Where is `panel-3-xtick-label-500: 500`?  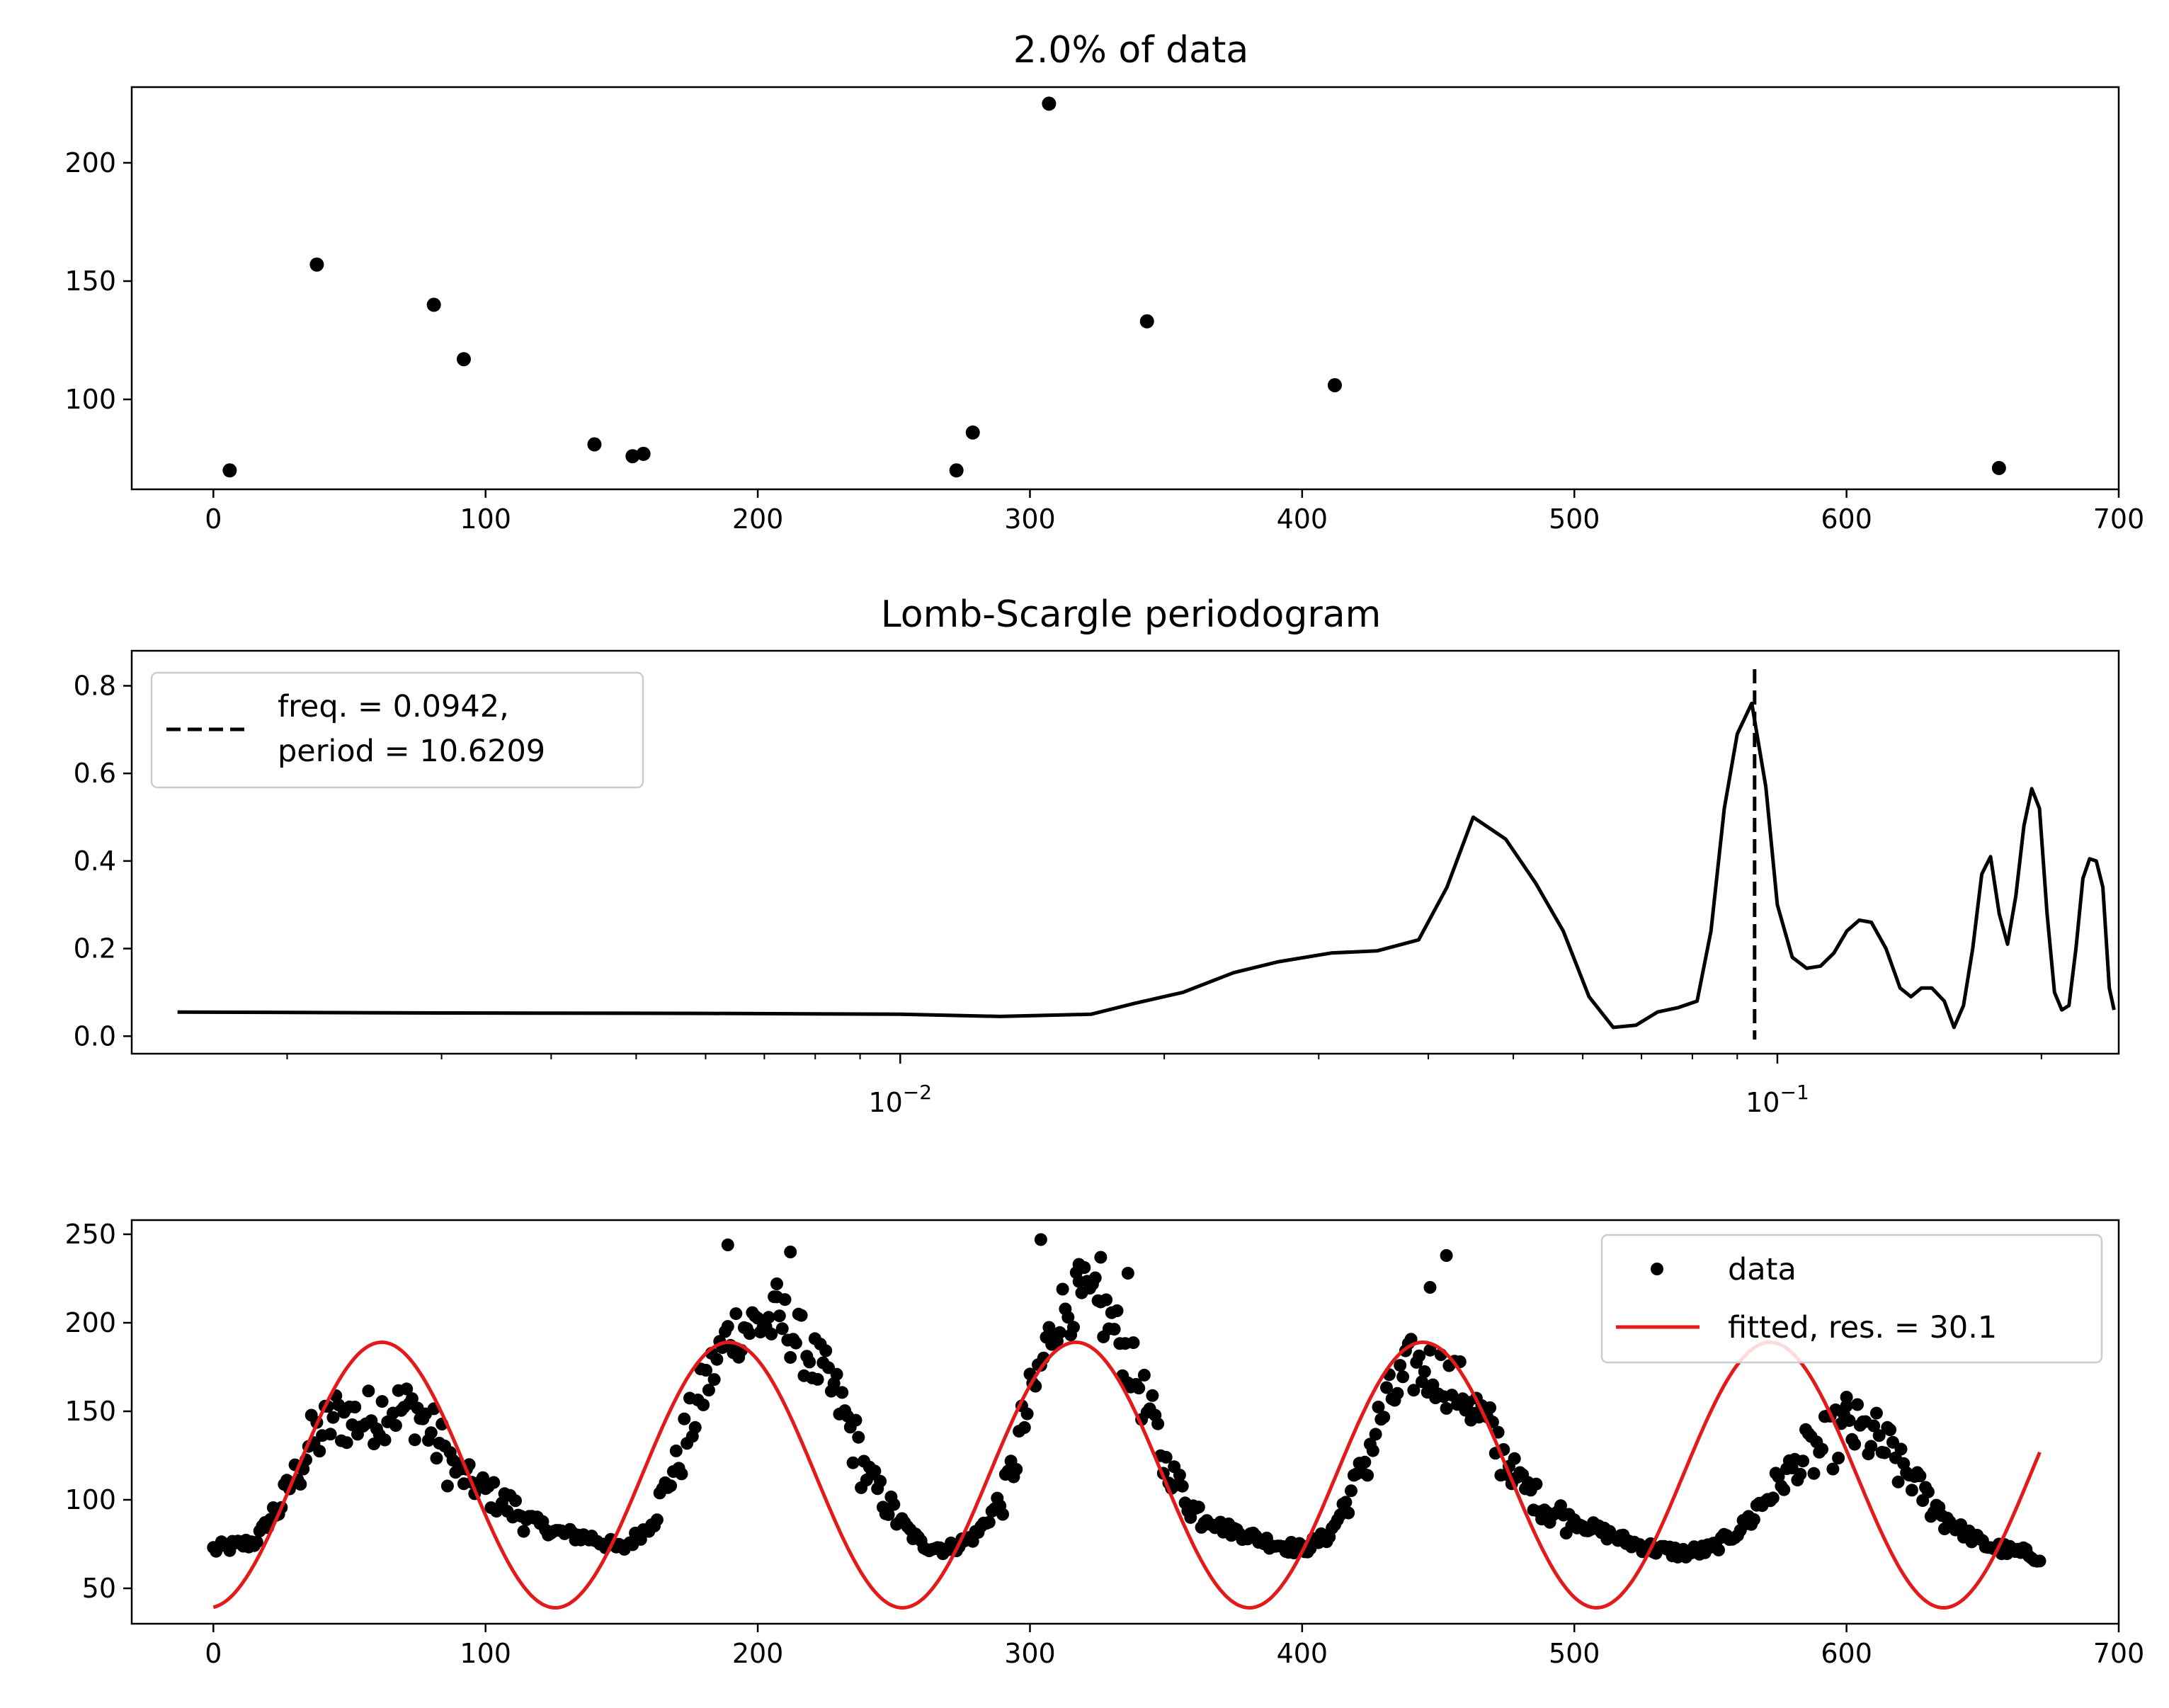
panel-3-xtick-label-500: 500 is located at coordinates (1575, 1653).